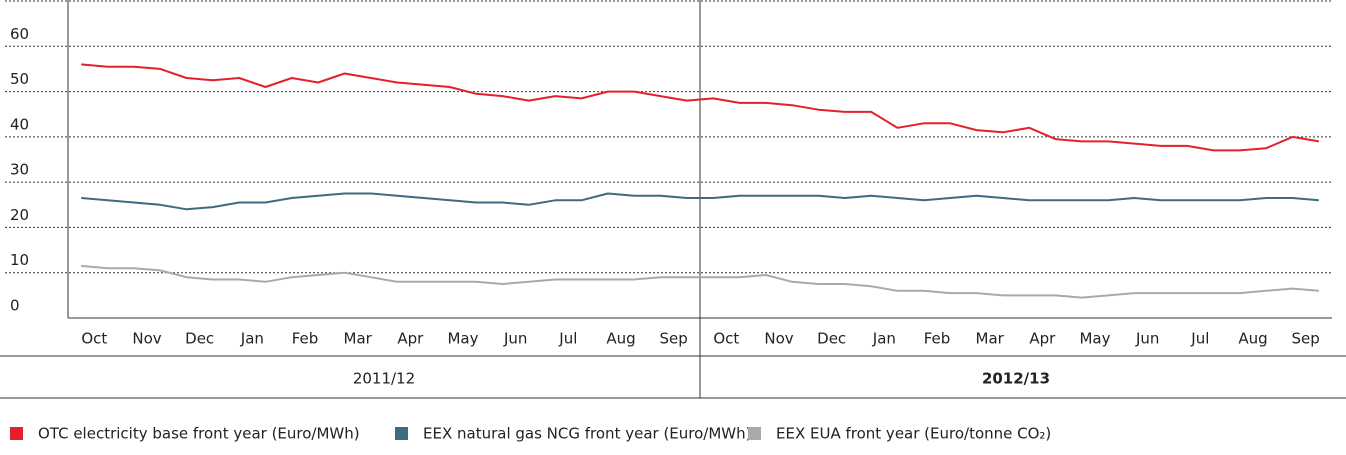 The image size is (1346, 455). Describe the element at coordinates (1016, 379) in the screenshot. I see `period-label: 2012/13` at that location.